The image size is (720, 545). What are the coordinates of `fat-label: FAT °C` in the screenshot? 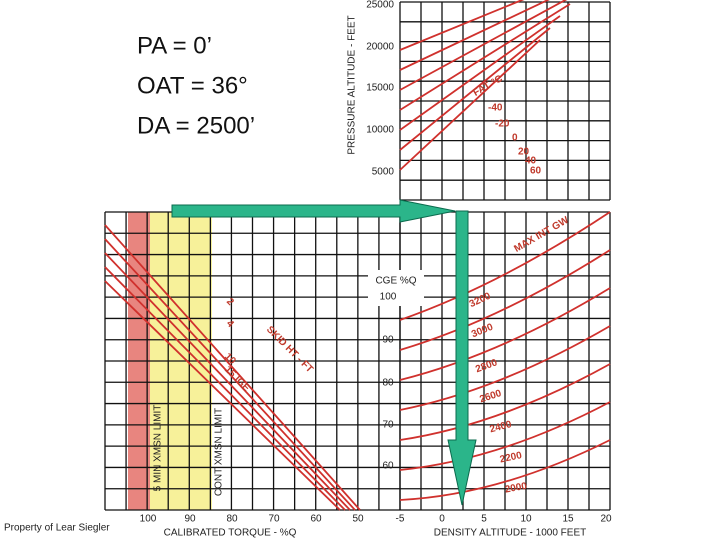 It's located at (487, 86).